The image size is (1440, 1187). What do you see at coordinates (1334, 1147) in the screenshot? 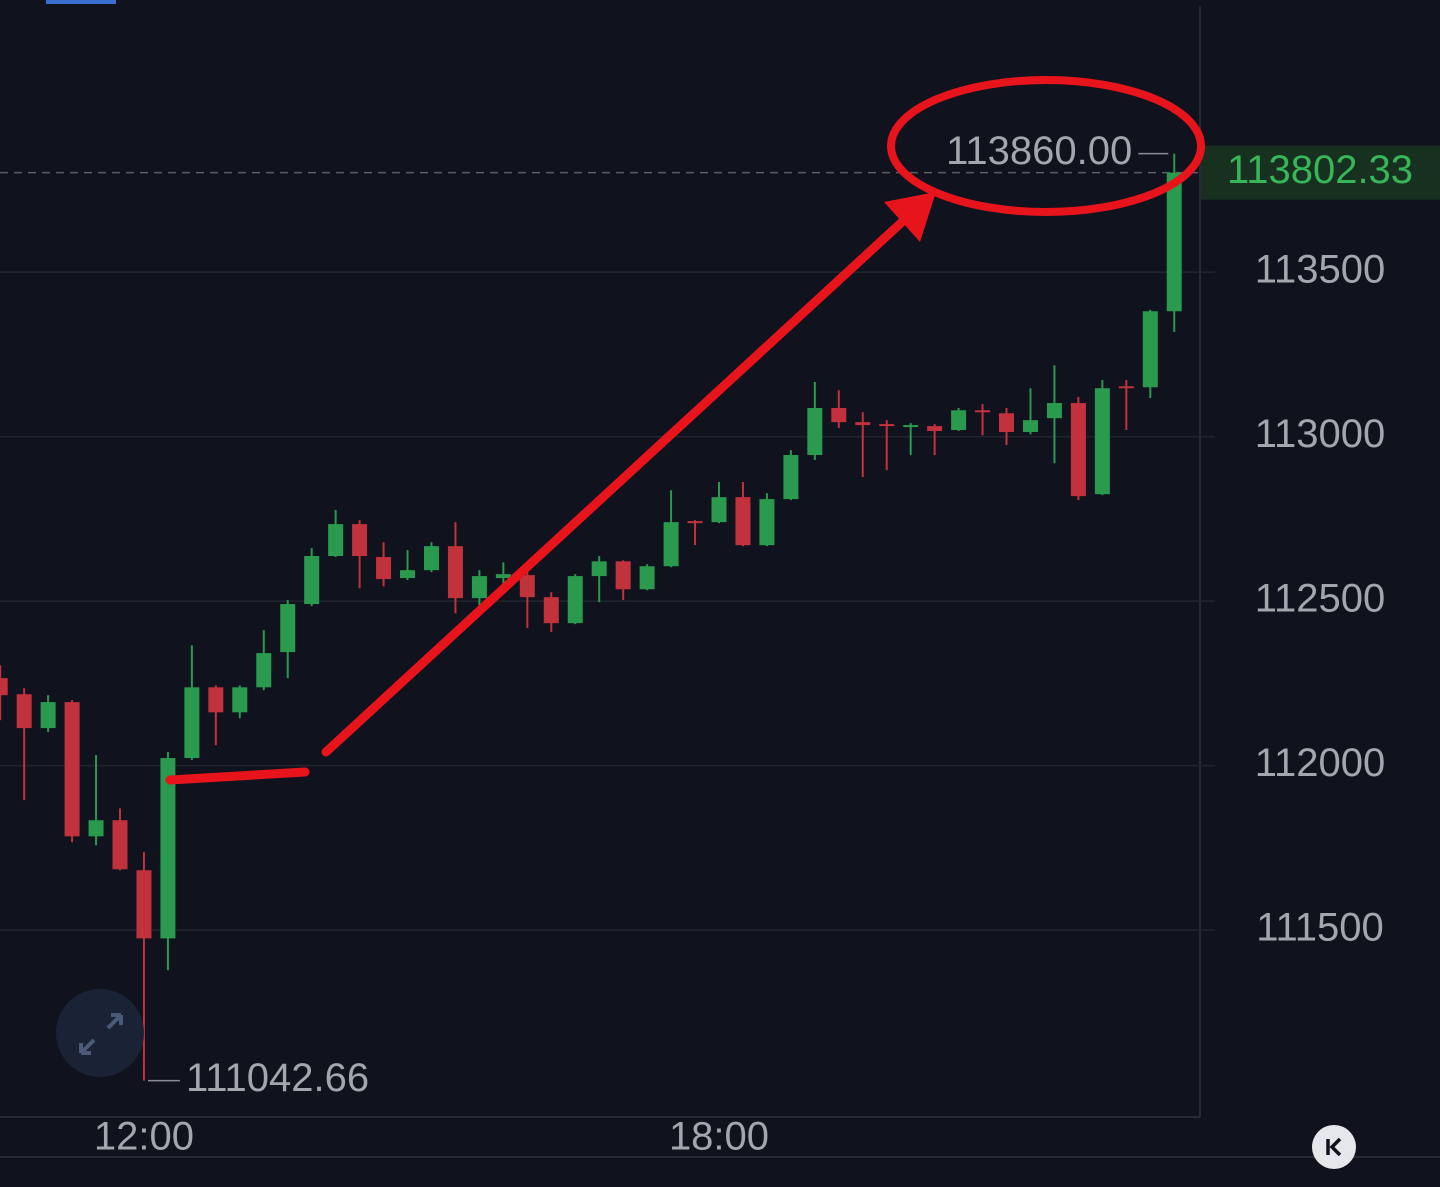
I see `scroll-latest-button` at bounding box center [1334, 1147].